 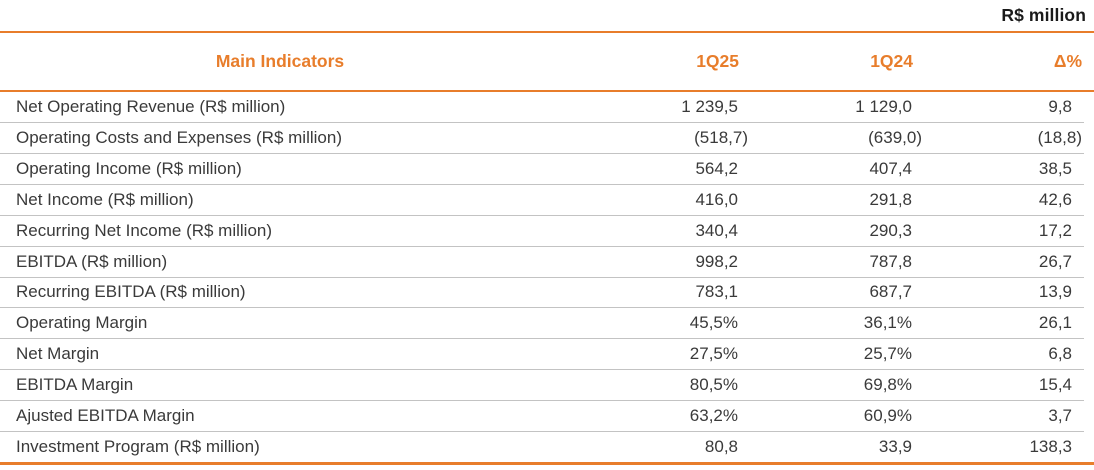 I want to click on table-row: Ajusted EBITDA Margin 63,2% 60,9% 3,7, so click(x=542, y=417).